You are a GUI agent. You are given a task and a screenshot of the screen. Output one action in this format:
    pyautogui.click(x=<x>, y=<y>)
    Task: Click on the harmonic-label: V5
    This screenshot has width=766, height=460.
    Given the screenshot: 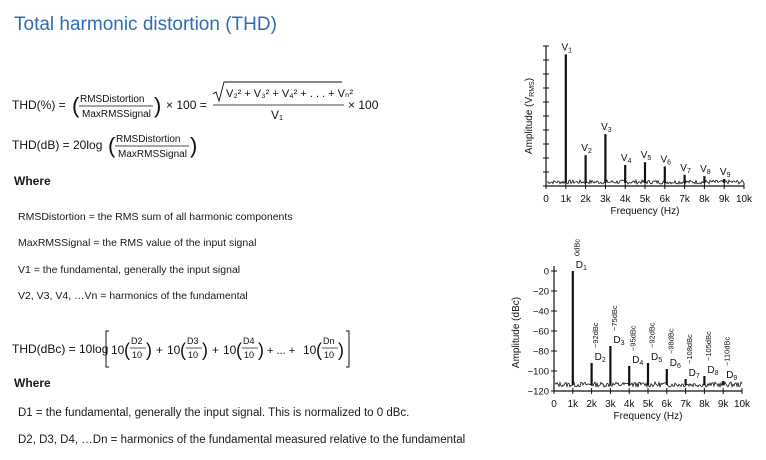 What is the action you would take?
    pyautogui.click(x=646, y=156)
    